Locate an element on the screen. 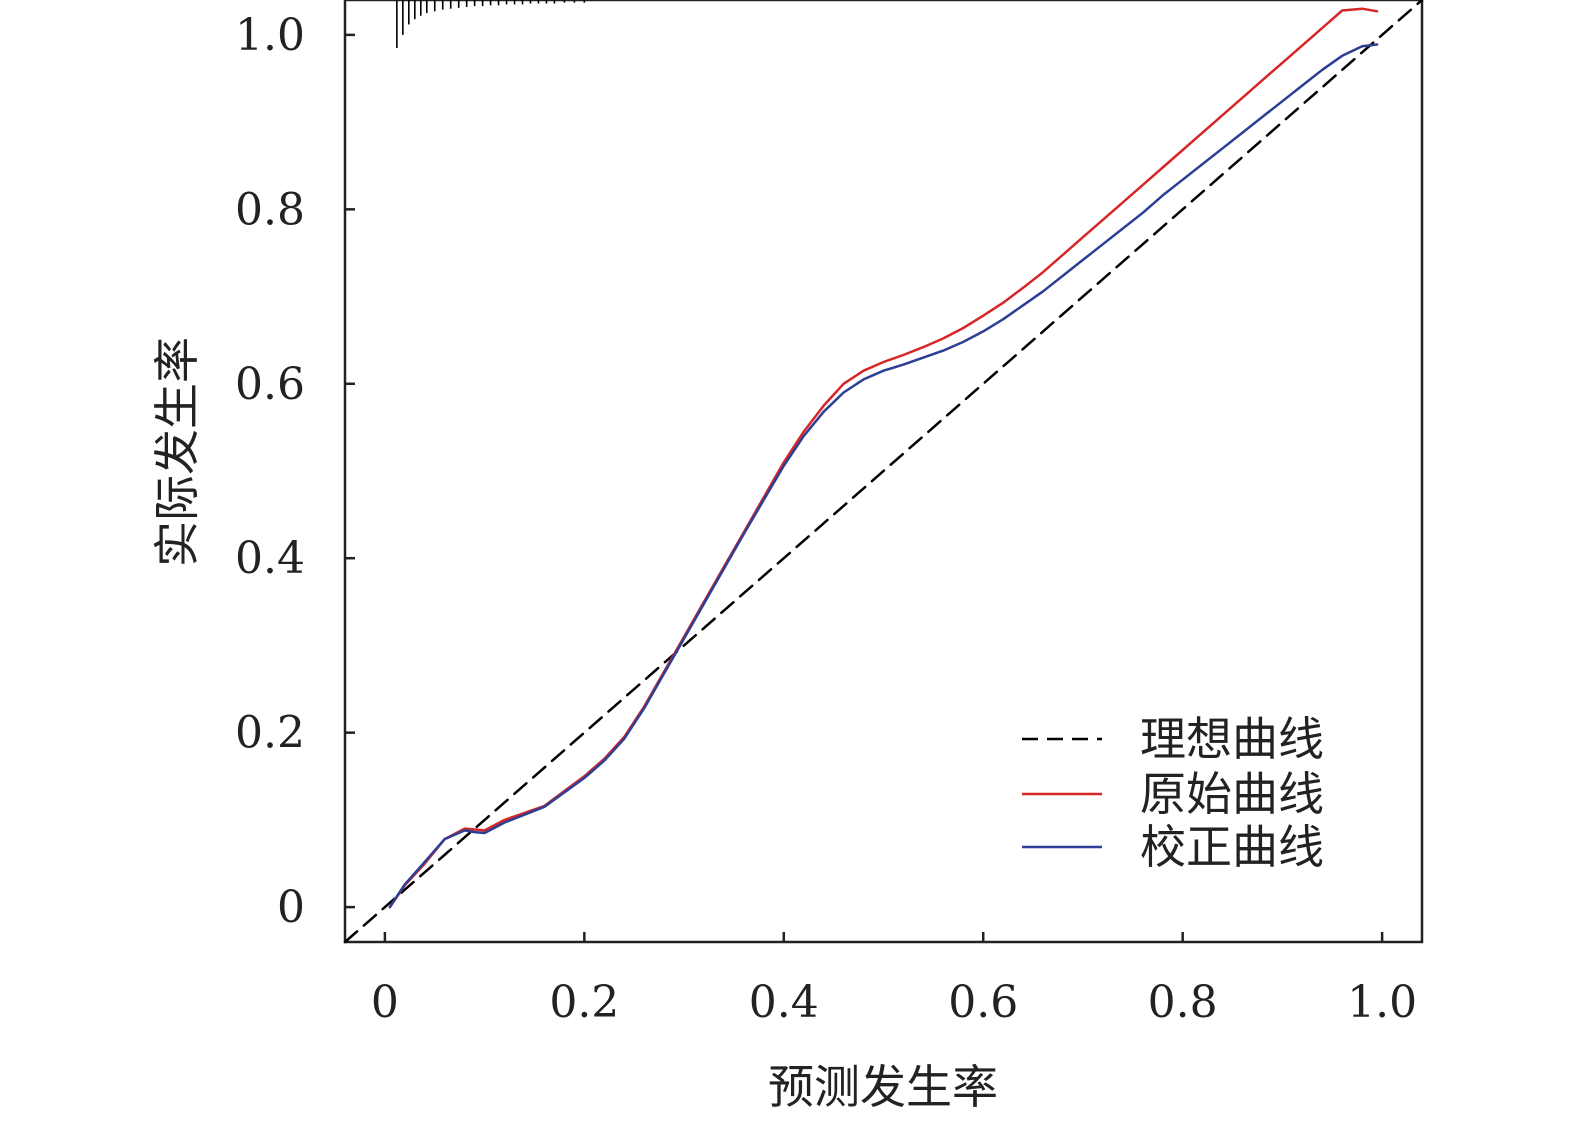  y-tick-label: 0.8 is located at coordinates (270, 209).